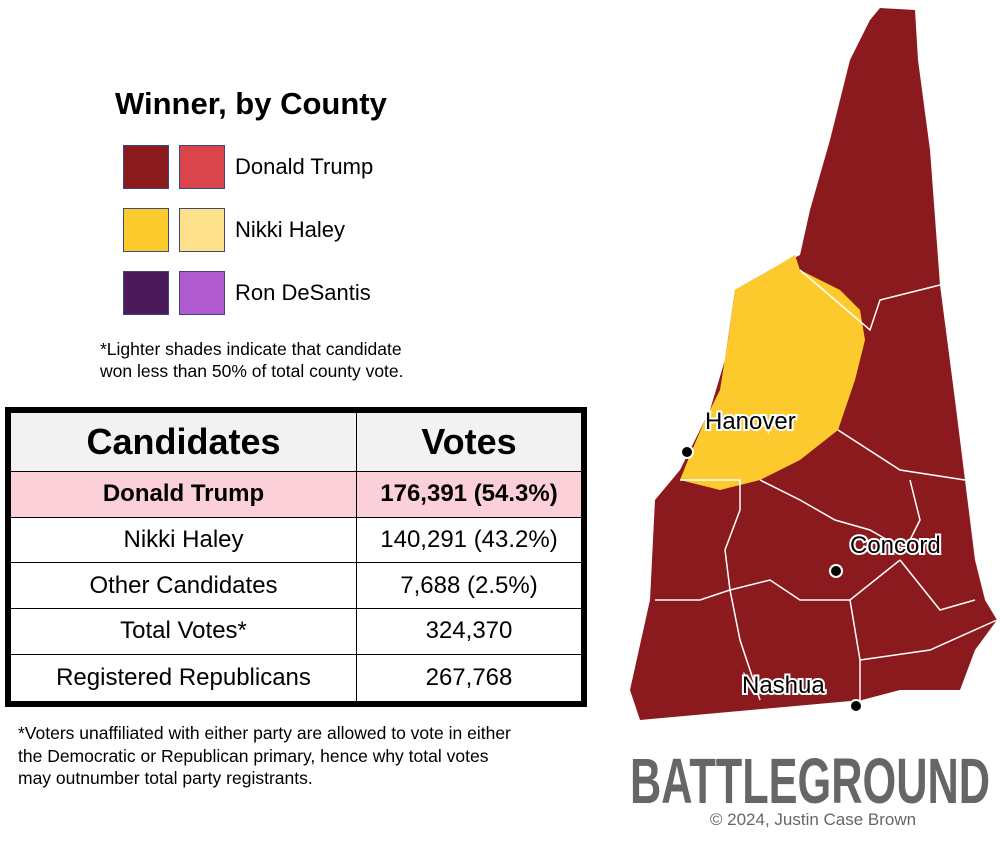  I want to click on text-line: won less than 50% of total county vote., so click(252, 371).